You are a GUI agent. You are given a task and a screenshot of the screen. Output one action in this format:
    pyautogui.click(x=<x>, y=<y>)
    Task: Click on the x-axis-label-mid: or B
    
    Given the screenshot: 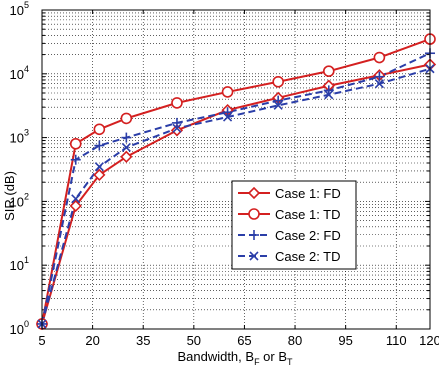 What is the action you would take?
    pyautogui.click(x=273, y=356)
    